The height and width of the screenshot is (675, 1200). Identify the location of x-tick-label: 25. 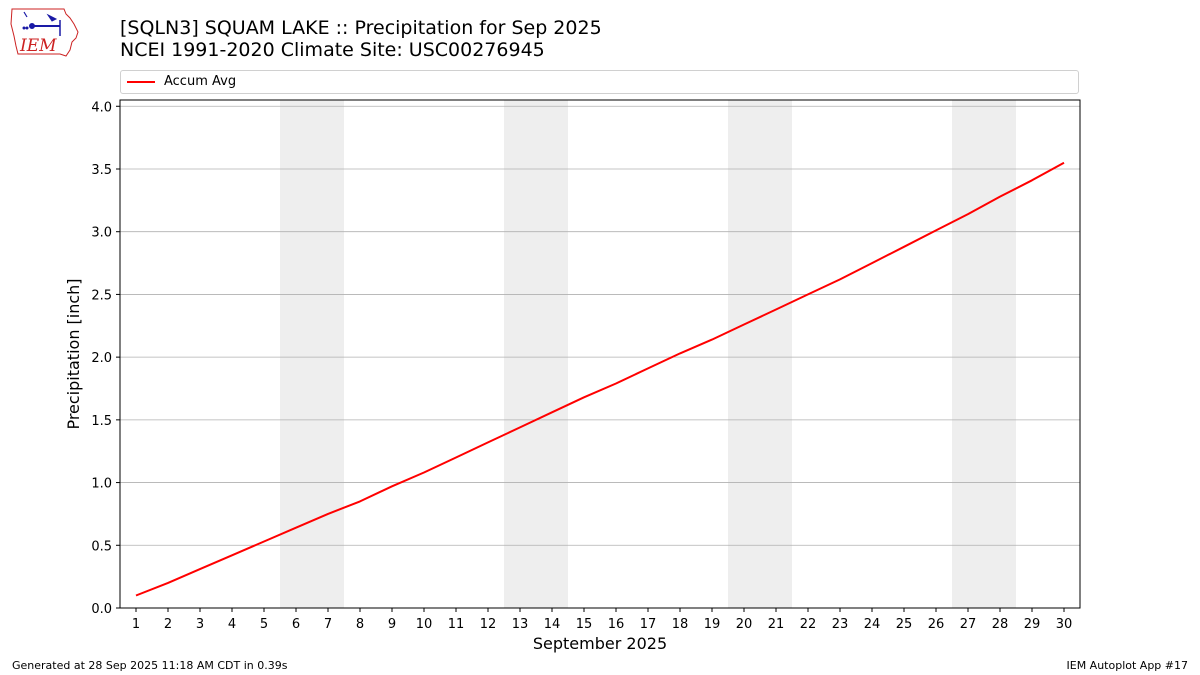
(904, 624).